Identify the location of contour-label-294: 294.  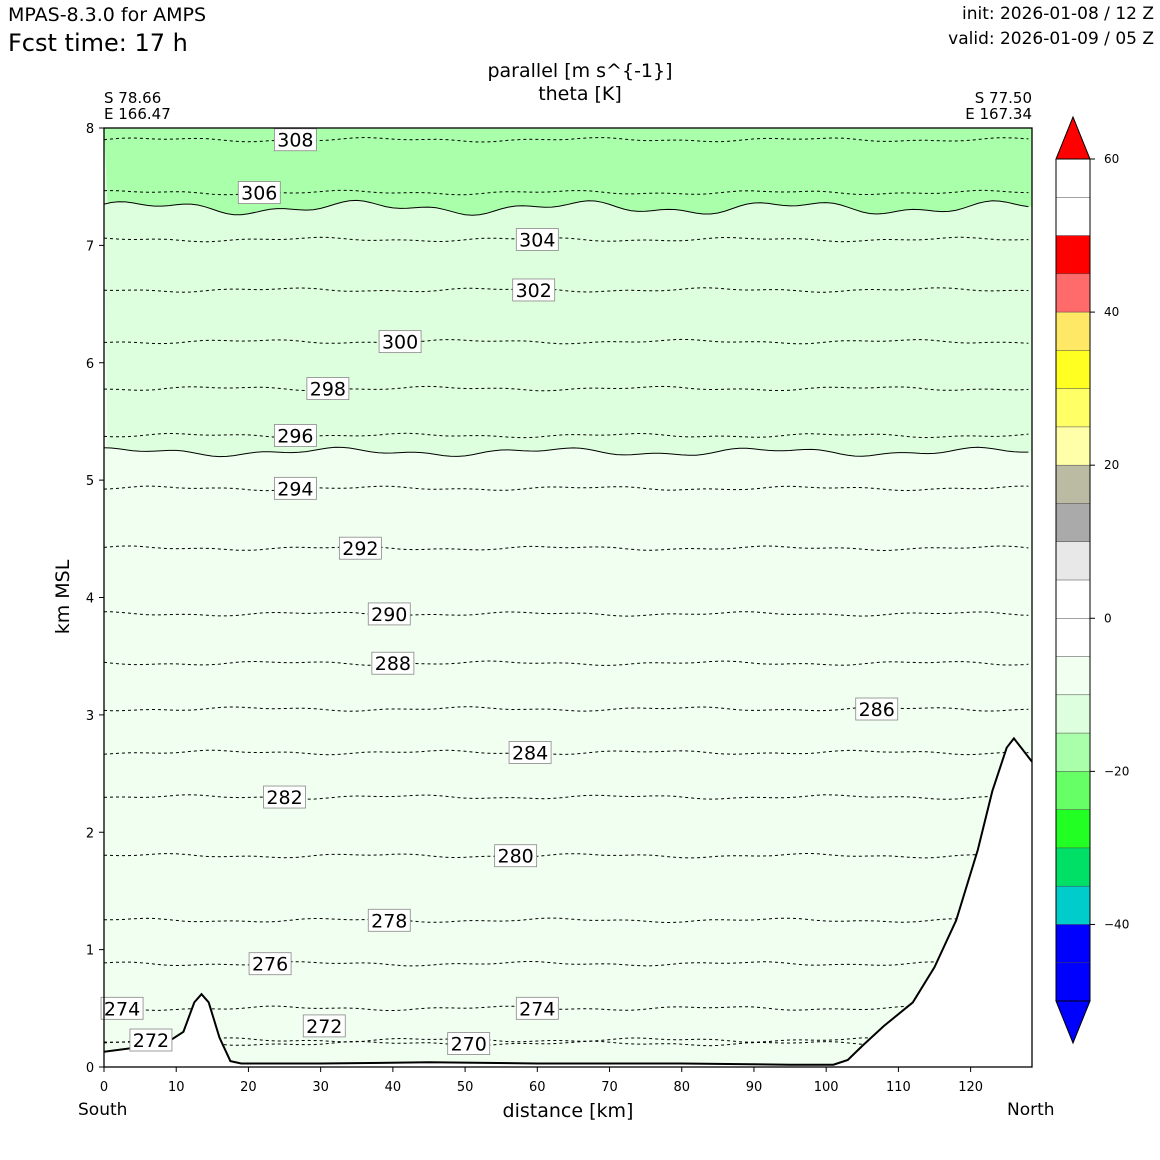
(295, 488).